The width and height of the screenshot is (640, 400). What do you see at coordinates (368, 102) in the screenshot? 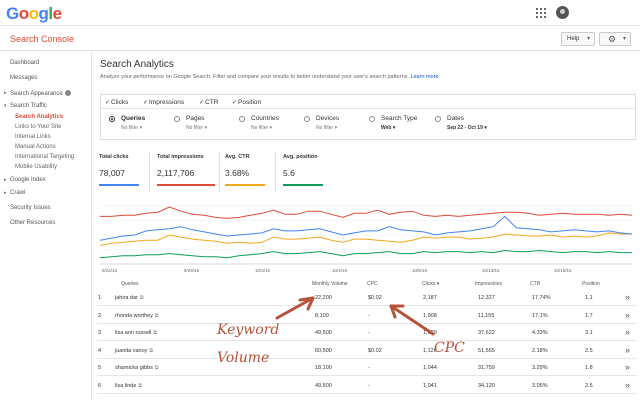
I see `metric-checkboxes: ✓Clicks ✓Impressions ✓CTR ✓Position` at bounding box center [368, 102].